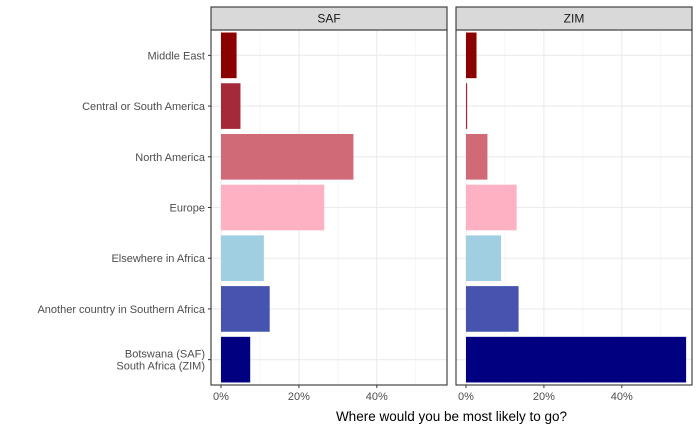  Describe the element at coordinates (144, 107) in the screenshot. I see `category-label: Central or South America` at that location.